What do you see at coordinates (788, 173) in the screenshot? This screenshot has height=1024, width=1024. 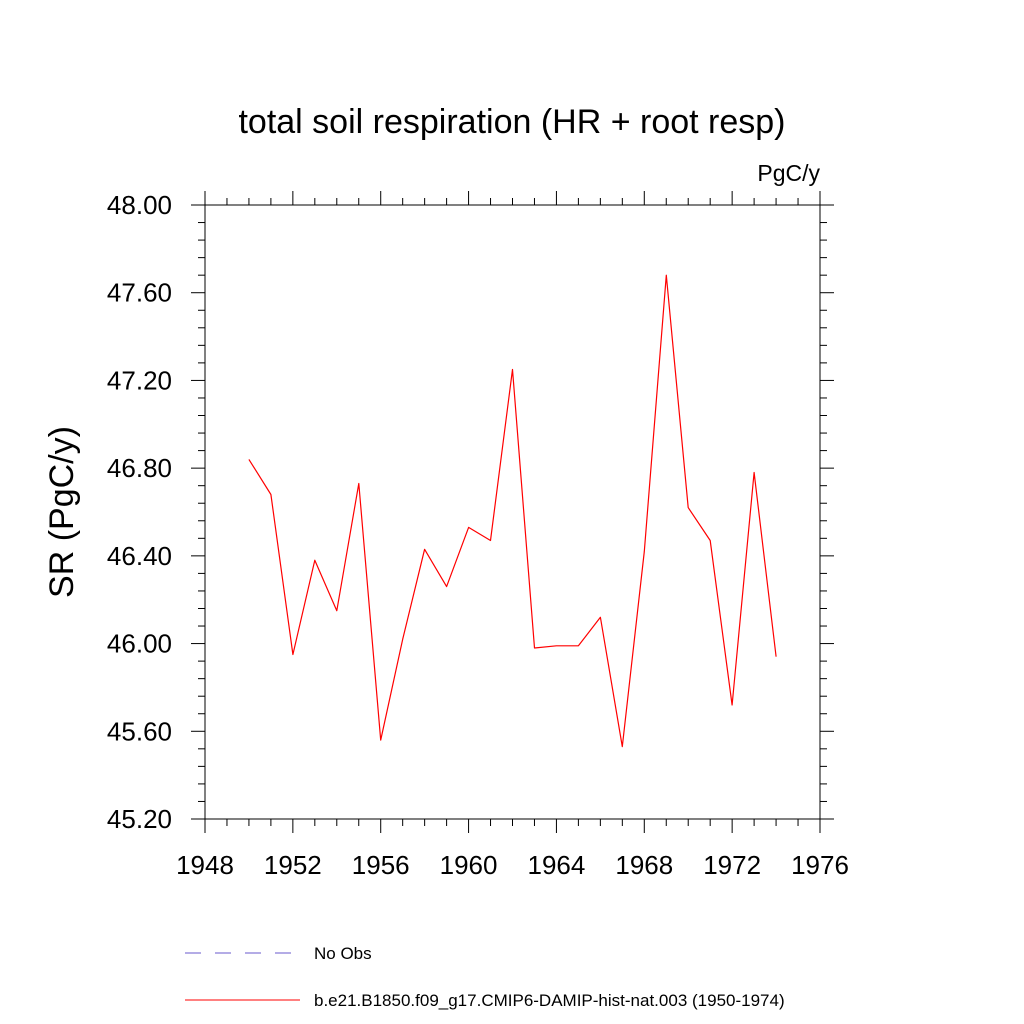 I see `units-label: PgC/y` at bounding box center [788, 173].